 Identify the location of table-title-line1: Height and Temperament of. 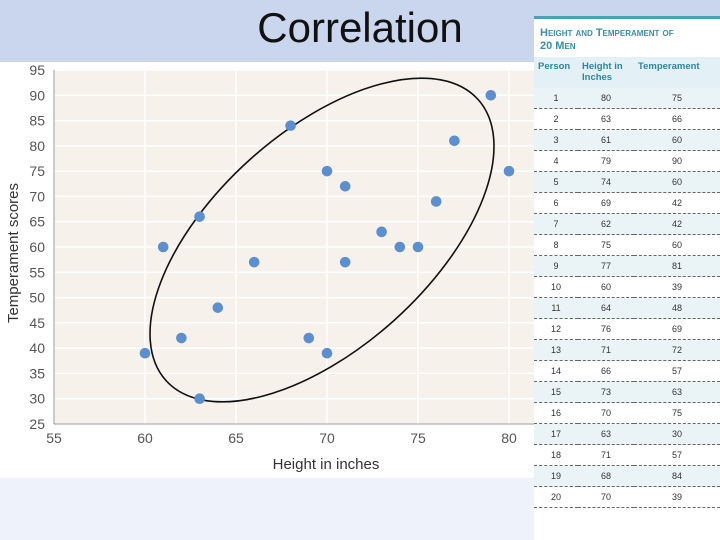
(607, 33).